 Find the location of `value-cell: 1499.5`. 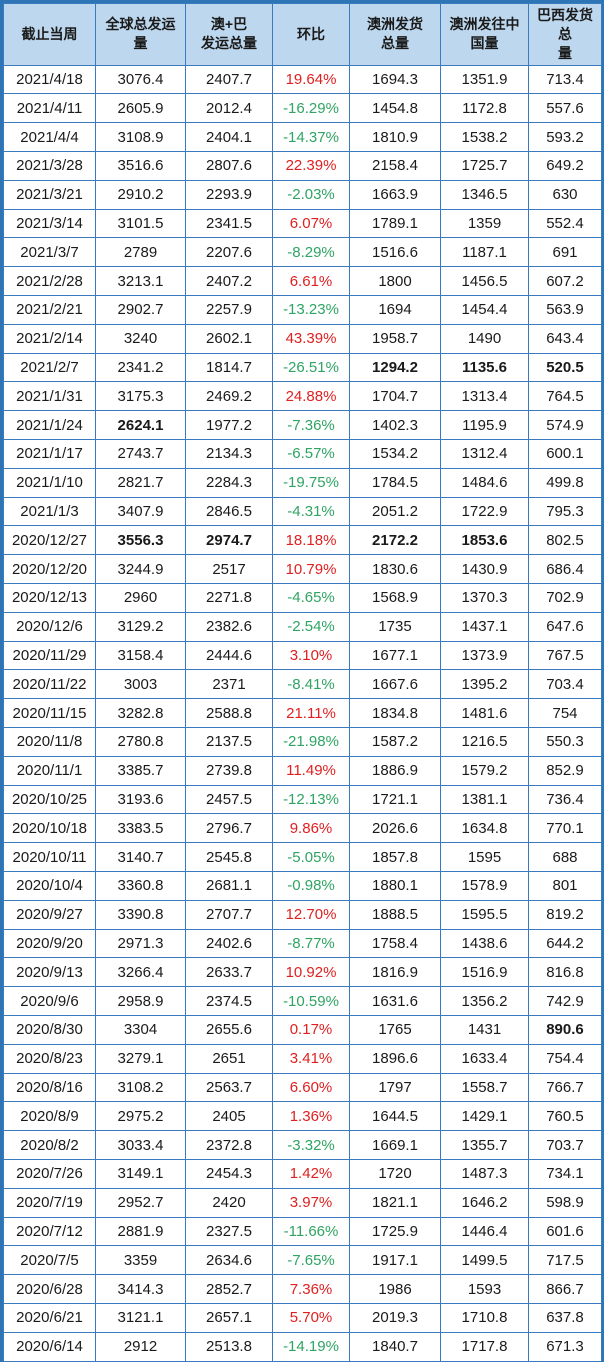

value-cell: 1499.5 is located at coordinates (484, 1260).